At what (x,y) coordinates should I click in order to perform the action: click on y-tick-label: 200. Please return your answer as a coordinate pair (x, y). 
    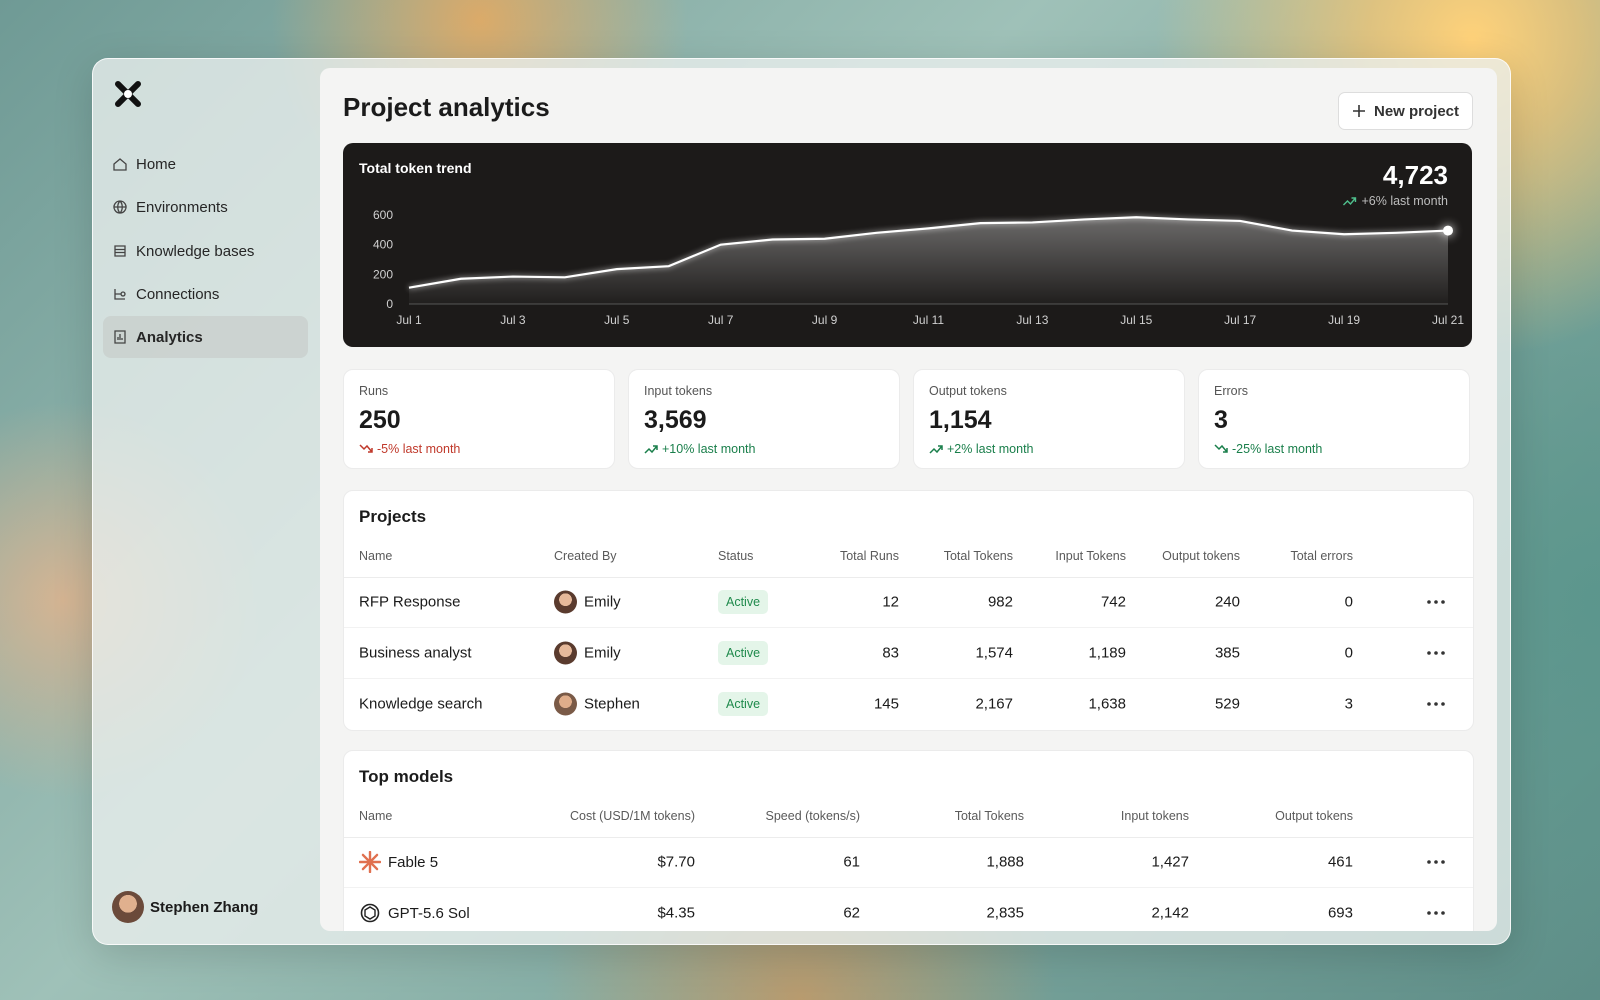
    Looking at the image, I should click on (383, 274).